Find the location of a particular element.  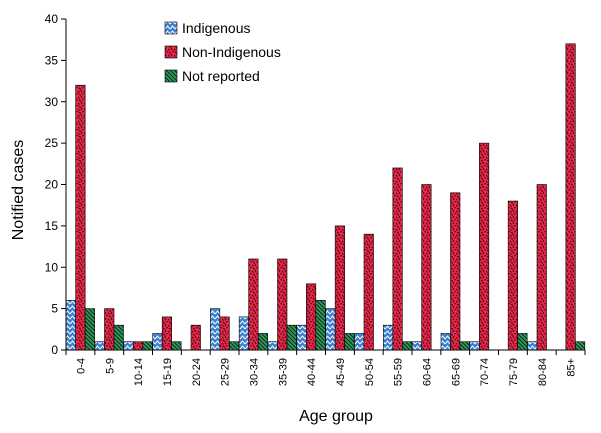

x-tick-label: 15-19 is located at coordinates (168, 372).